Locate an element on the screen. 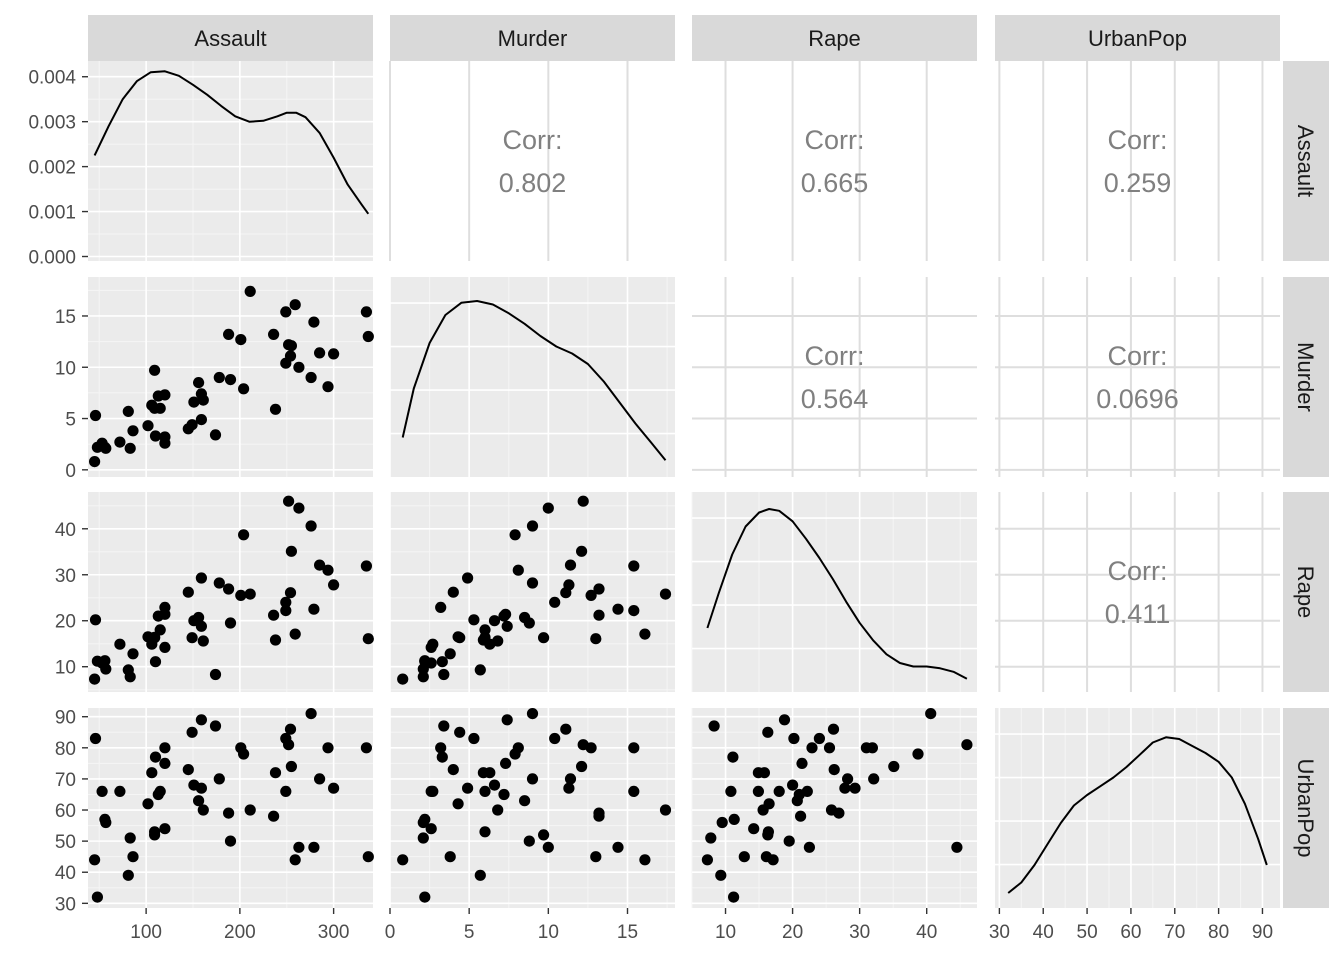 The image size is (1344, 960). corr-value: 0.411 is located at coordinates (1138, 614).